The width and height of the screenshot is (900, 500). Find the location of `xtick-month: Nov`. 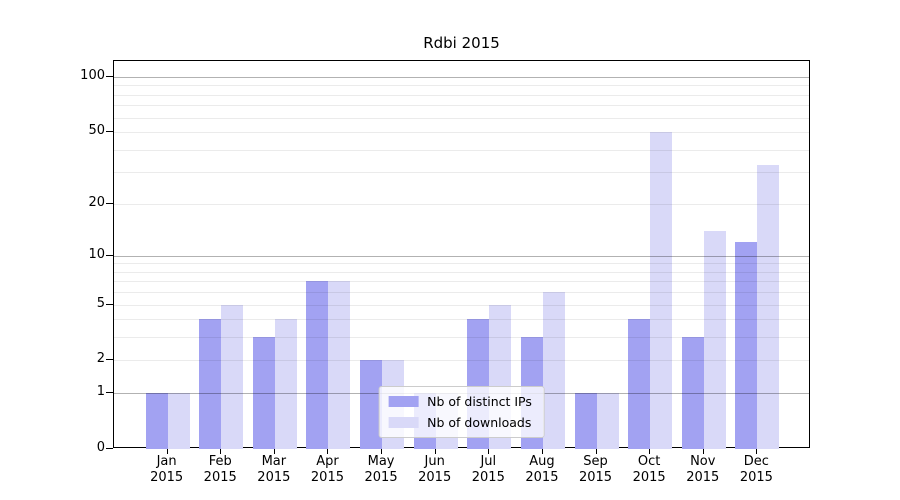

xtick-month: Nov is located at coordinates (703, 461).